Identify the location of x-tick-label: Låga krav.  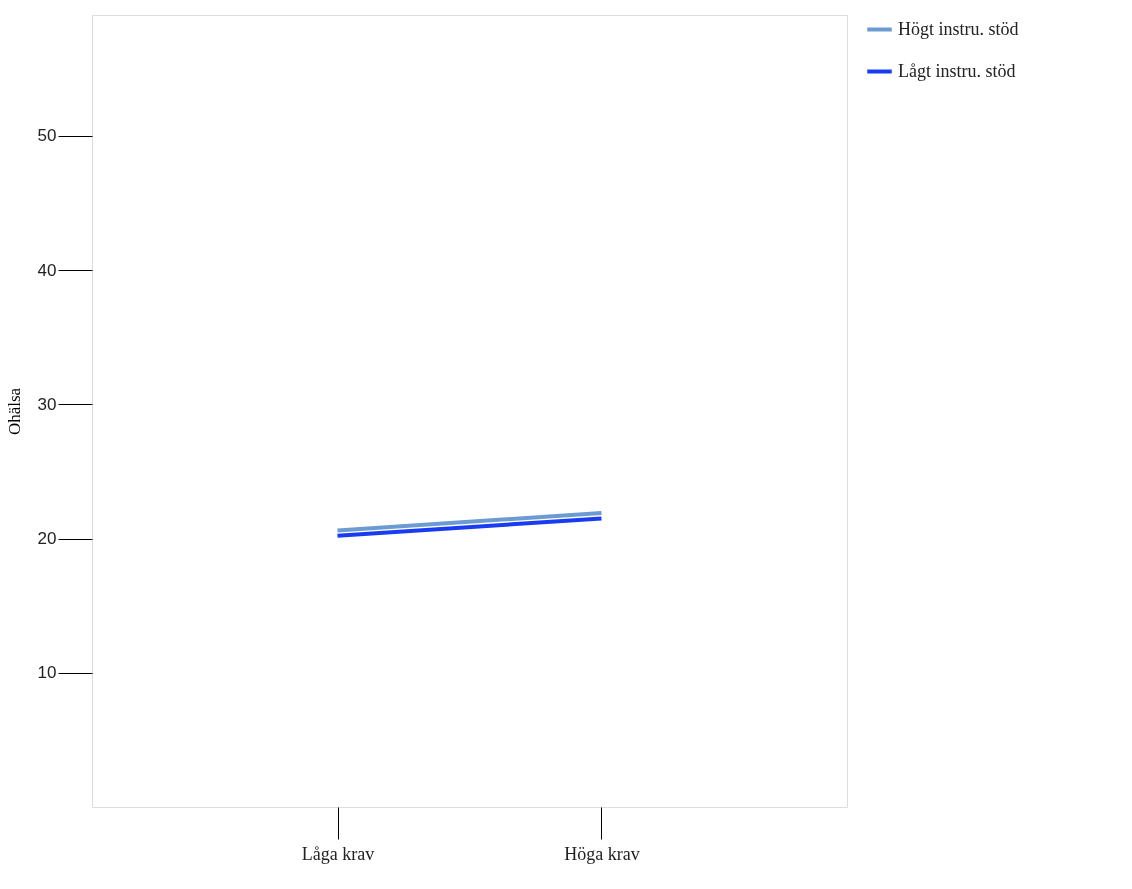
(338, 853).